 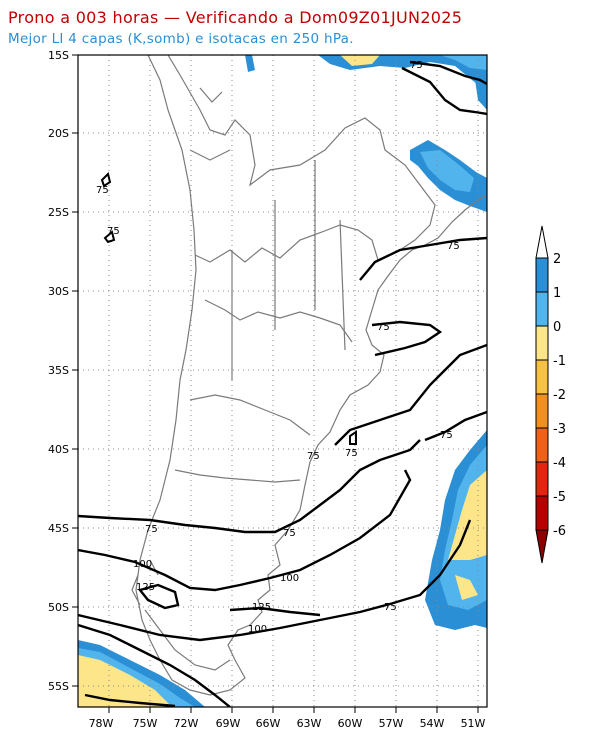 I want to click on label-75-g: 75, so click(x=351, y=453).